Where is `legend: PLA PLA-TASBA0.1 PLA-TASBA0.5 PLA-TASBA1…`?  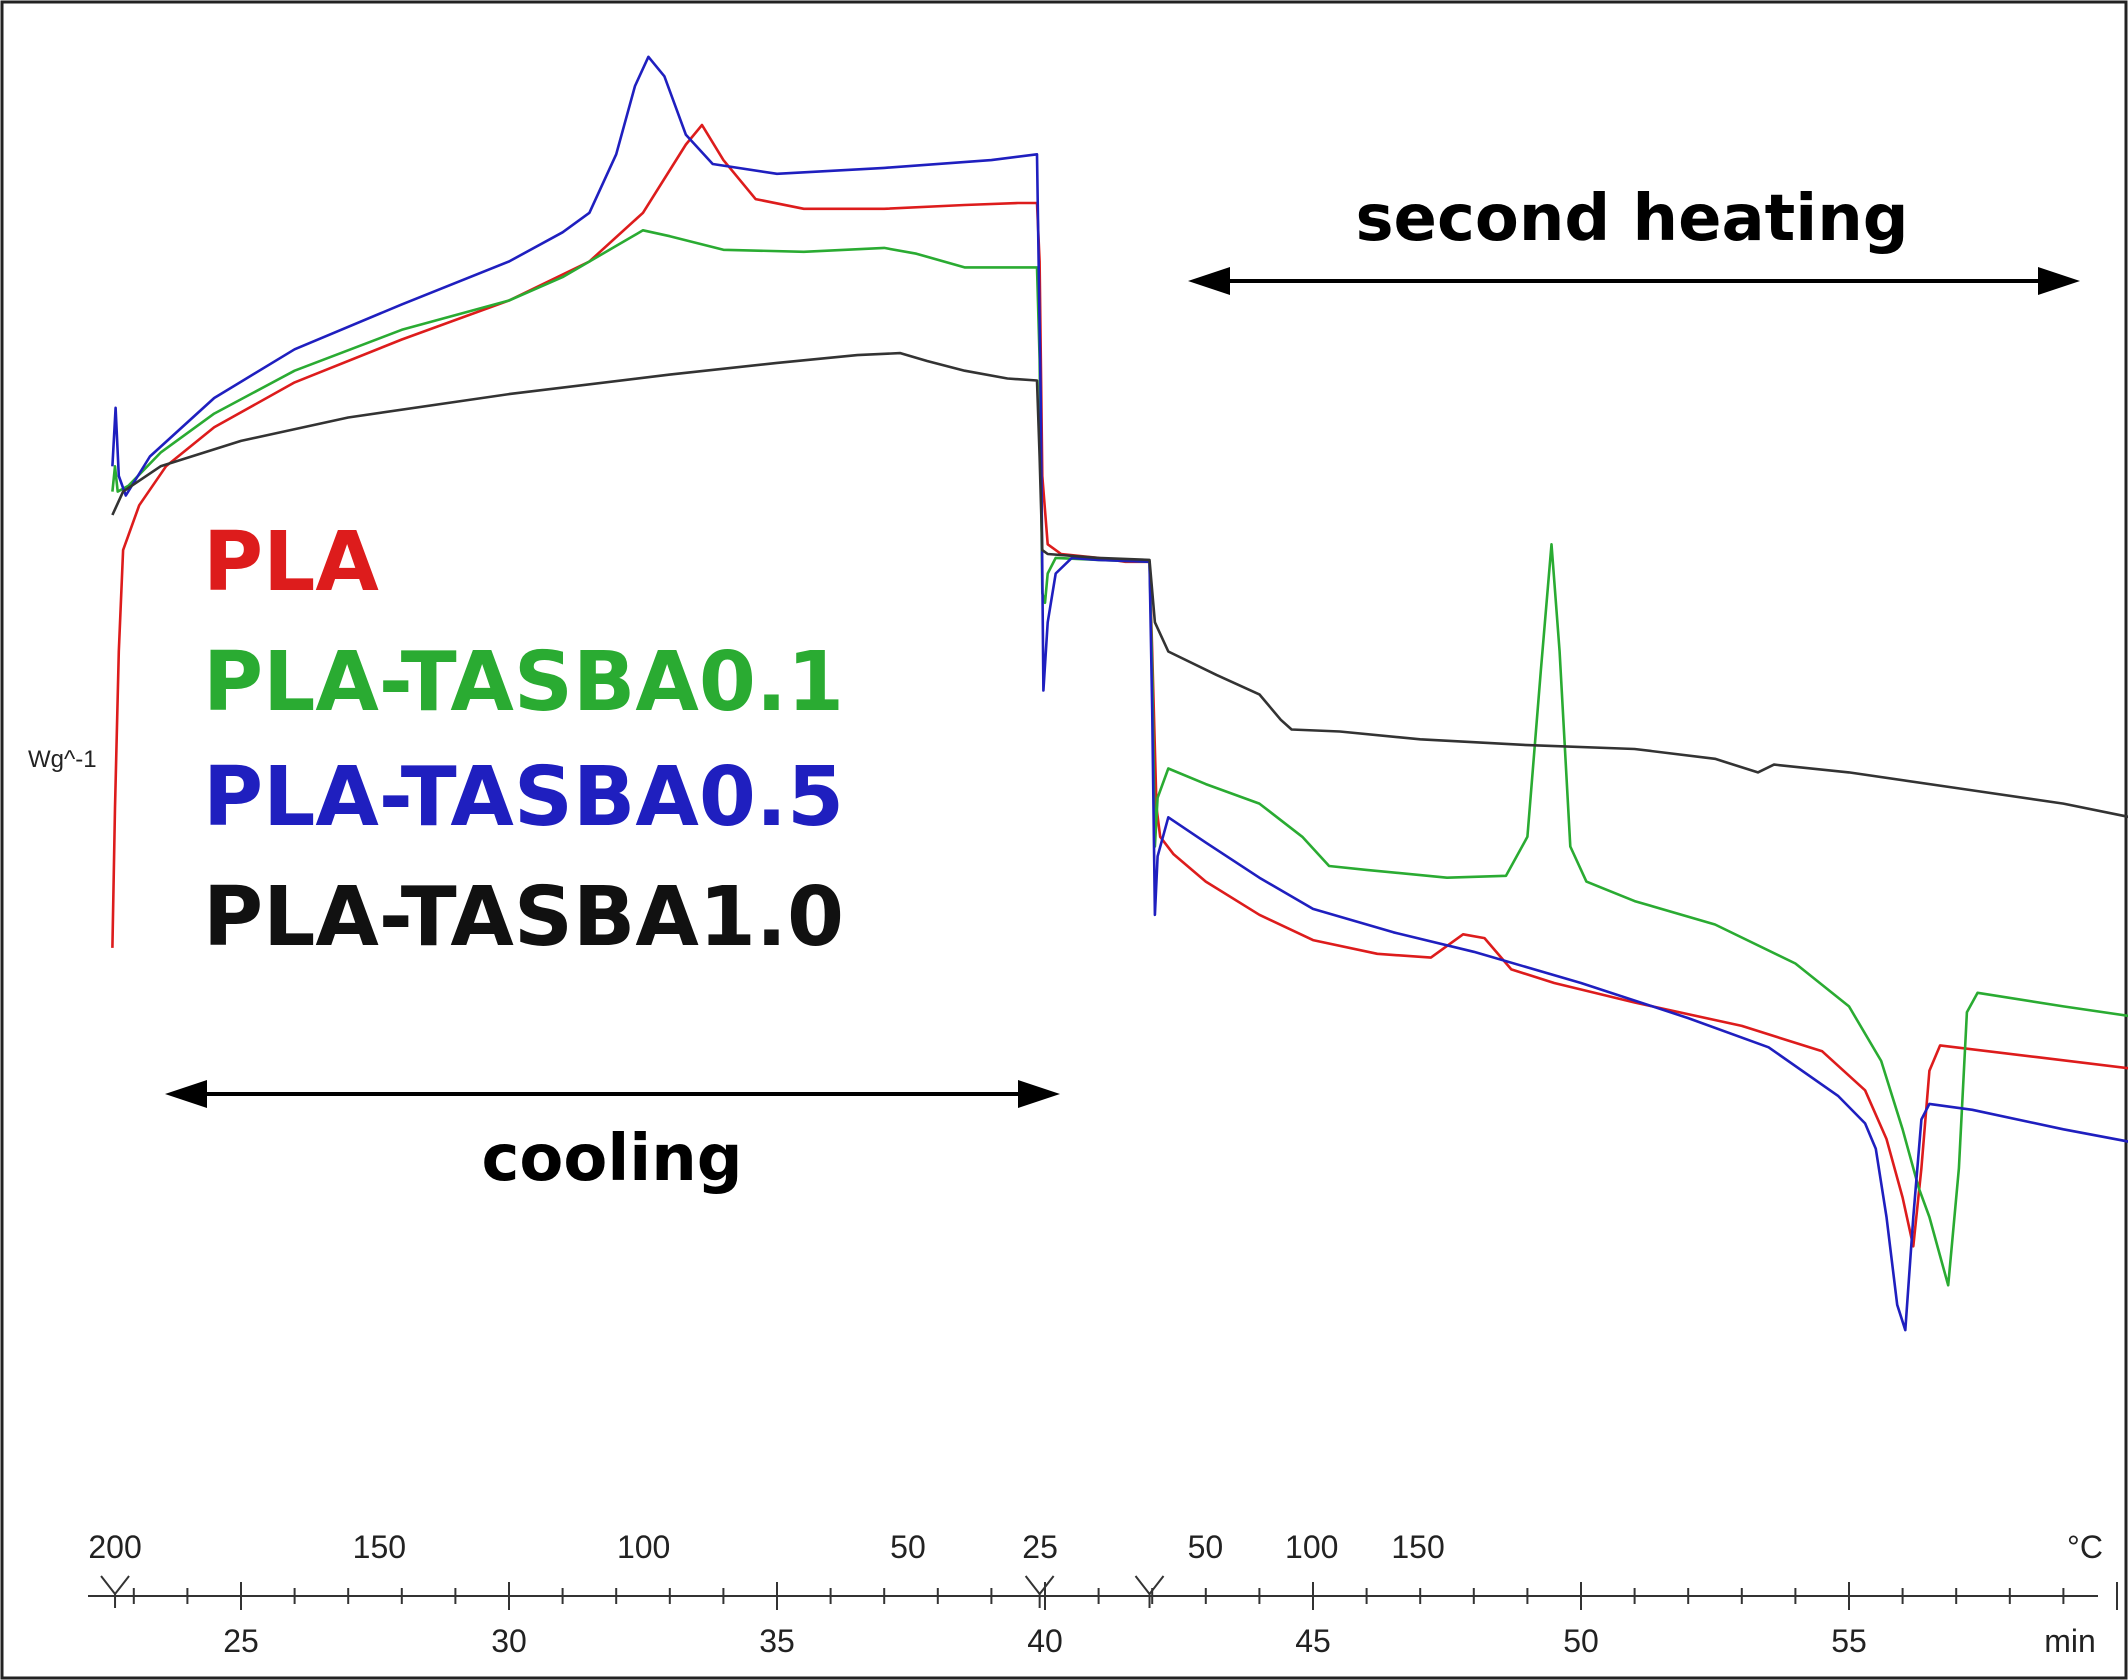
legend: PLA PLA-TASBA0.1 PLA-TASBA0.5 PLA-TASBA1… is located at coordinates (523, 740).